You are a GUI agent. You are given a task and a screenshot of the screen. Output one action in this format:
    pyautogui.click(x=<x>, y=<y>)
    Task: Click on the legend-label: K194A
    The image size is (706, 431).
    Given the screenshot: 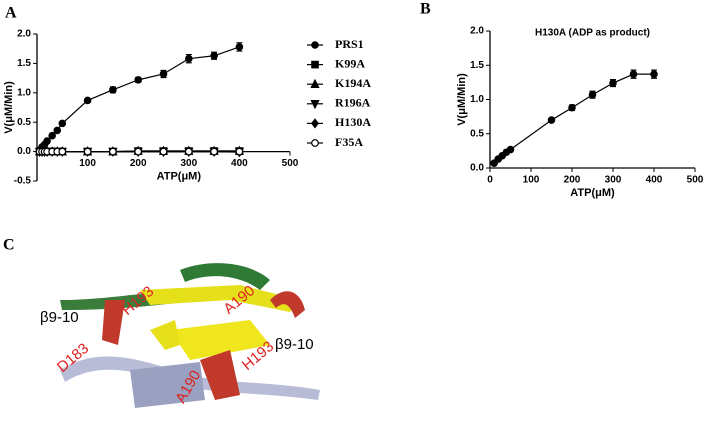 What is the action you would take?
    pyautogui.click(x=353, y=83)
    